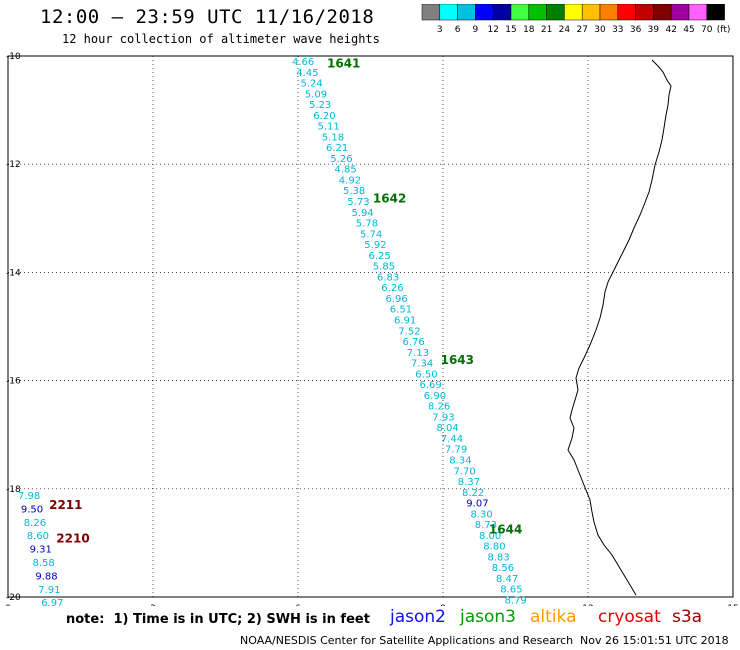 The height and width of the screenshot is (650, 740). Describe the element at coordinates (619, 327) in the screenshot. I see `coastline` at that location.